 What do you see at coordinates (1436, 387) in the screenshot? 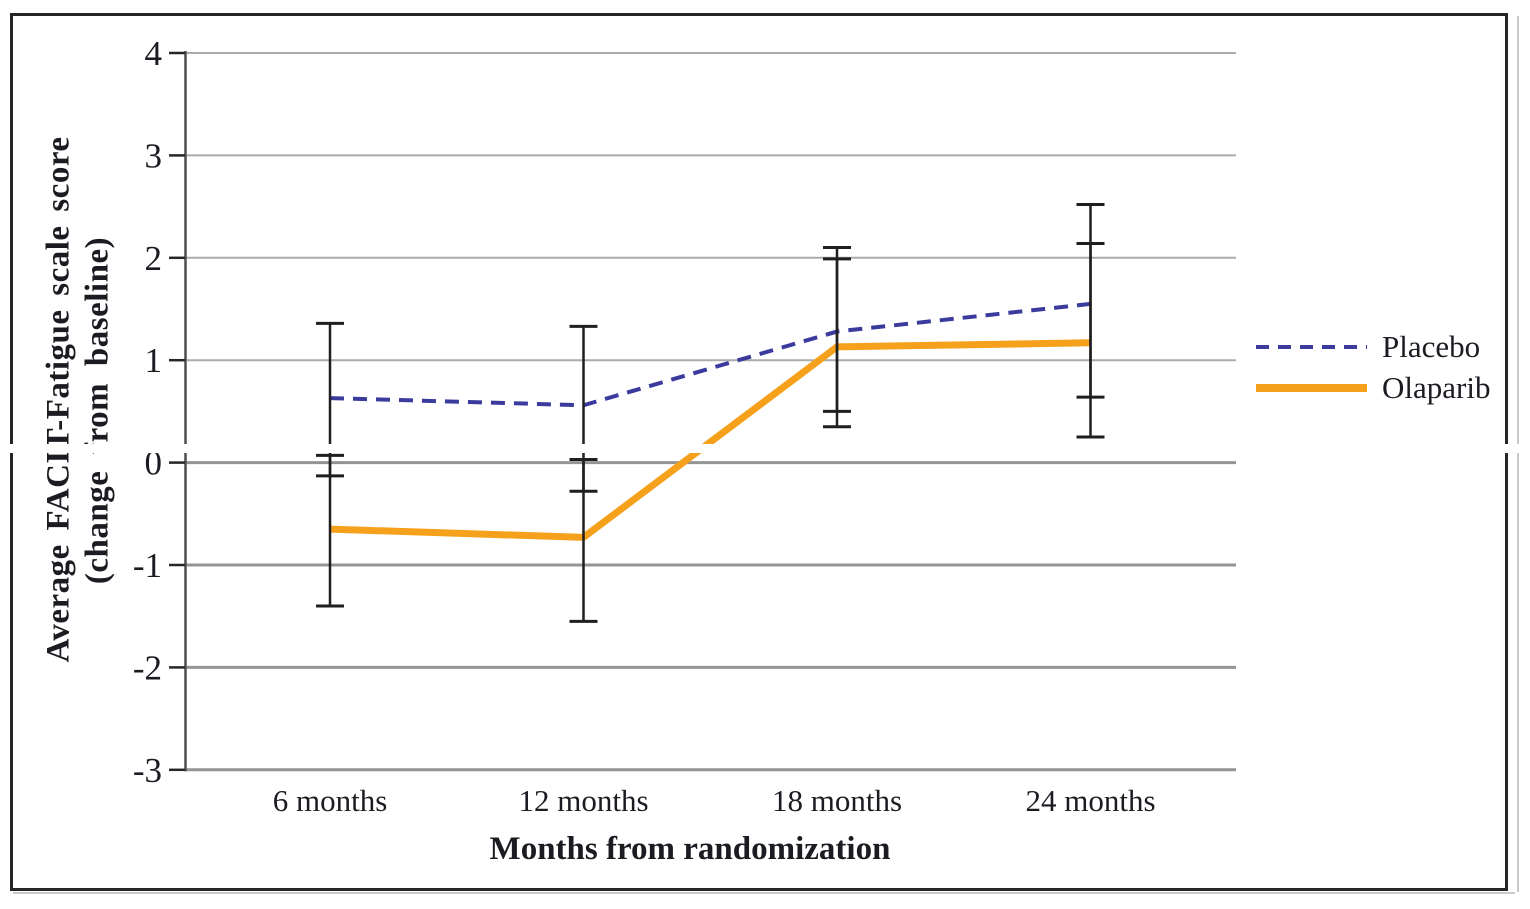
I see `legend-label-olaparib: Olaparib` at bounding box center [1436, 387].